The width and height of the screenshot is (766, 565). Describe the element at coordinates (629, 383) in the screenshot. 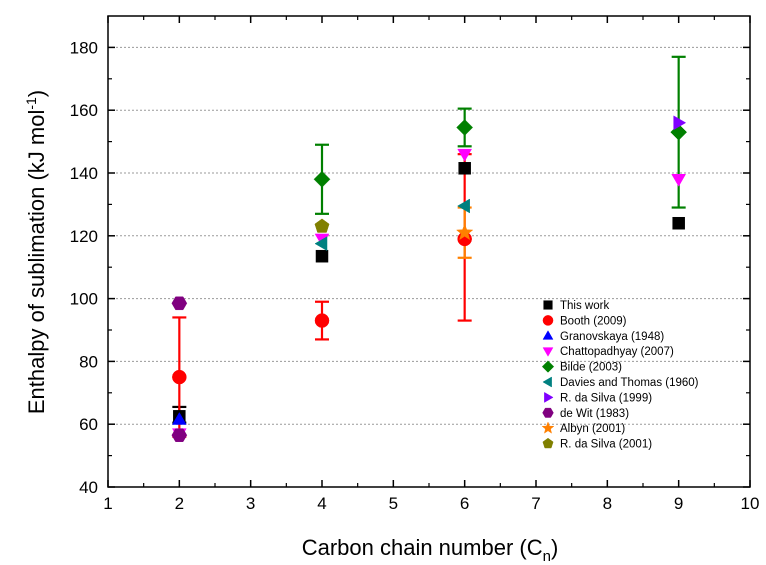

I see `legend-label: Davies and Thomas (1960)` at that location.